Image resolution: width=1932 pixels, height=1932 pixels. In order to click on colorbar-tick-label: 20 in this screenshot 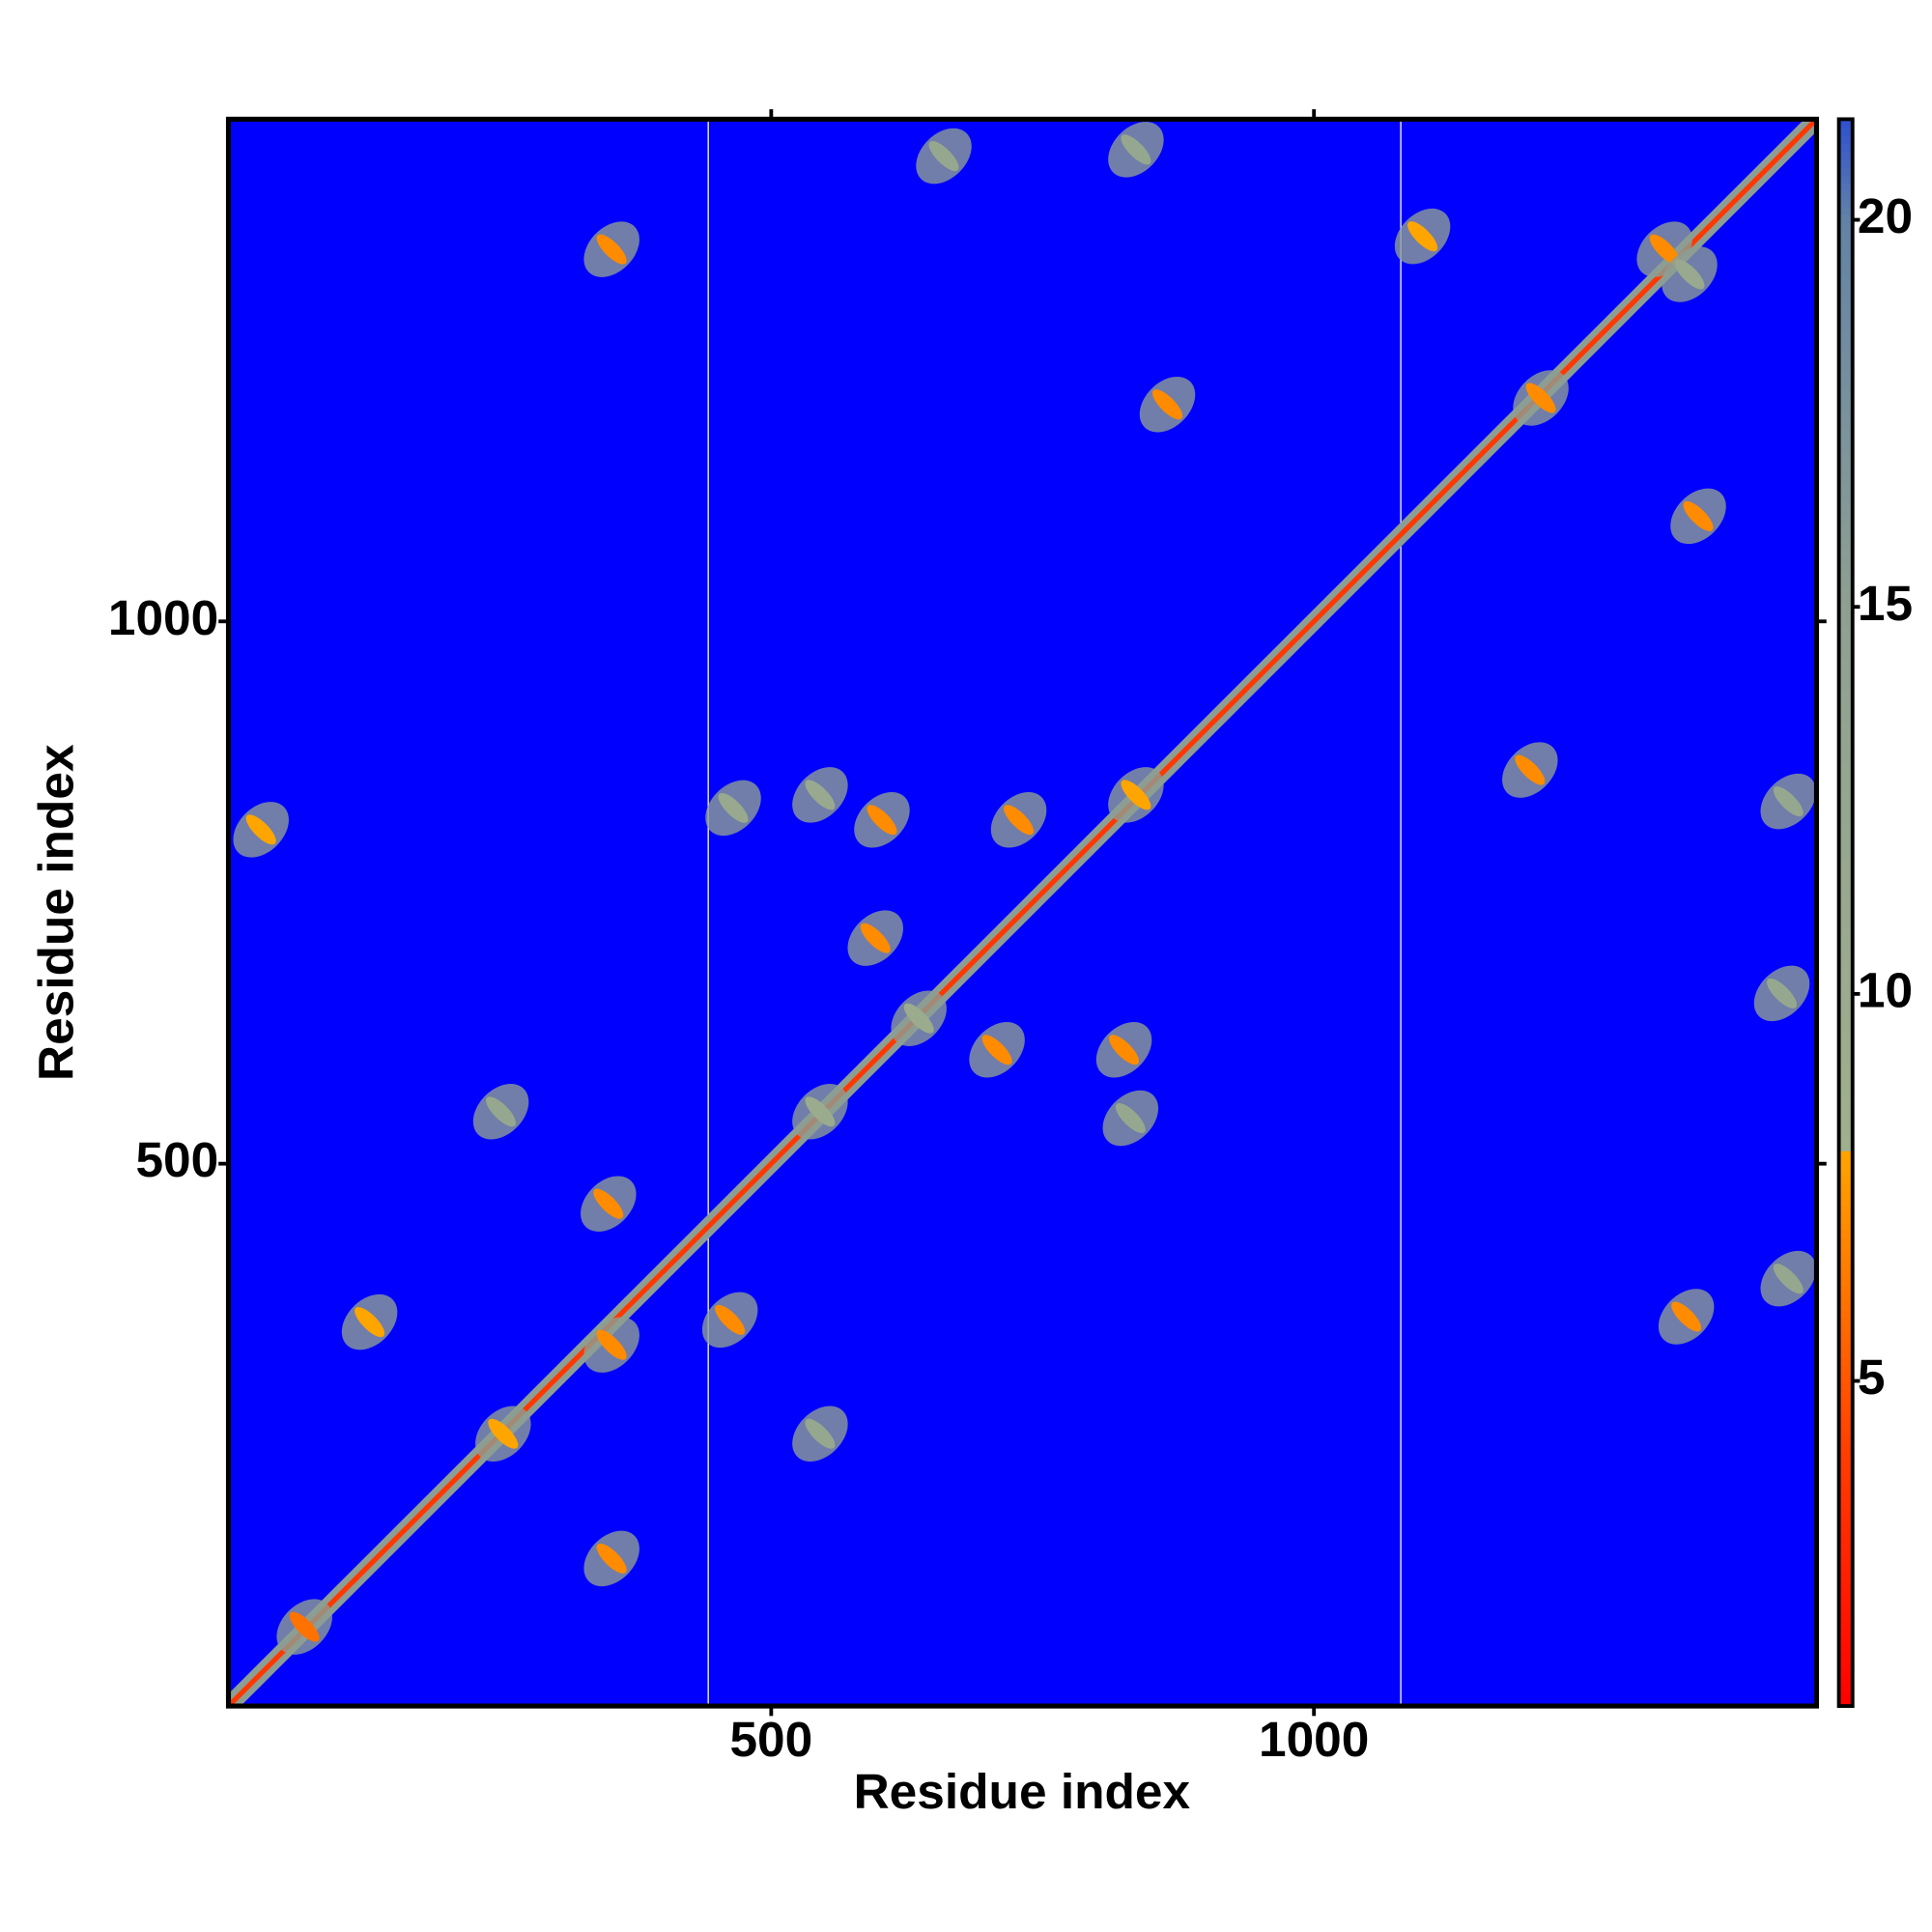, I will do `click(1885, 215)`.